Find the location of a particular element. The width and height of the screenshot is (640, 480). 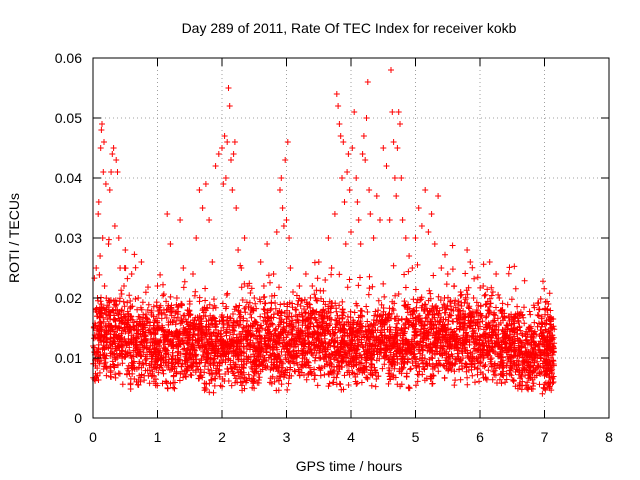

y-tick-label: 0.06 is located at coordinates (68, 58).